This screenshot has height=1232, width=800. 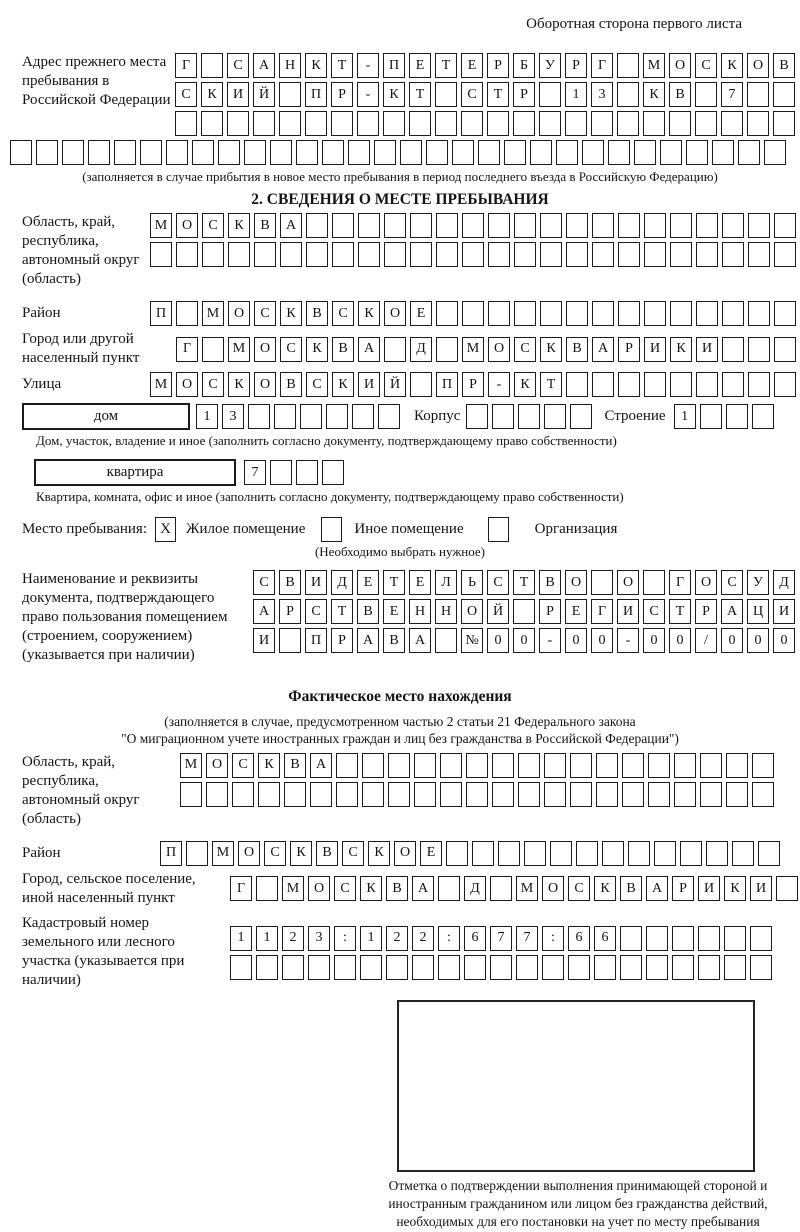 I want to click on residential-checkbox: X, so click(x=165, y=530).